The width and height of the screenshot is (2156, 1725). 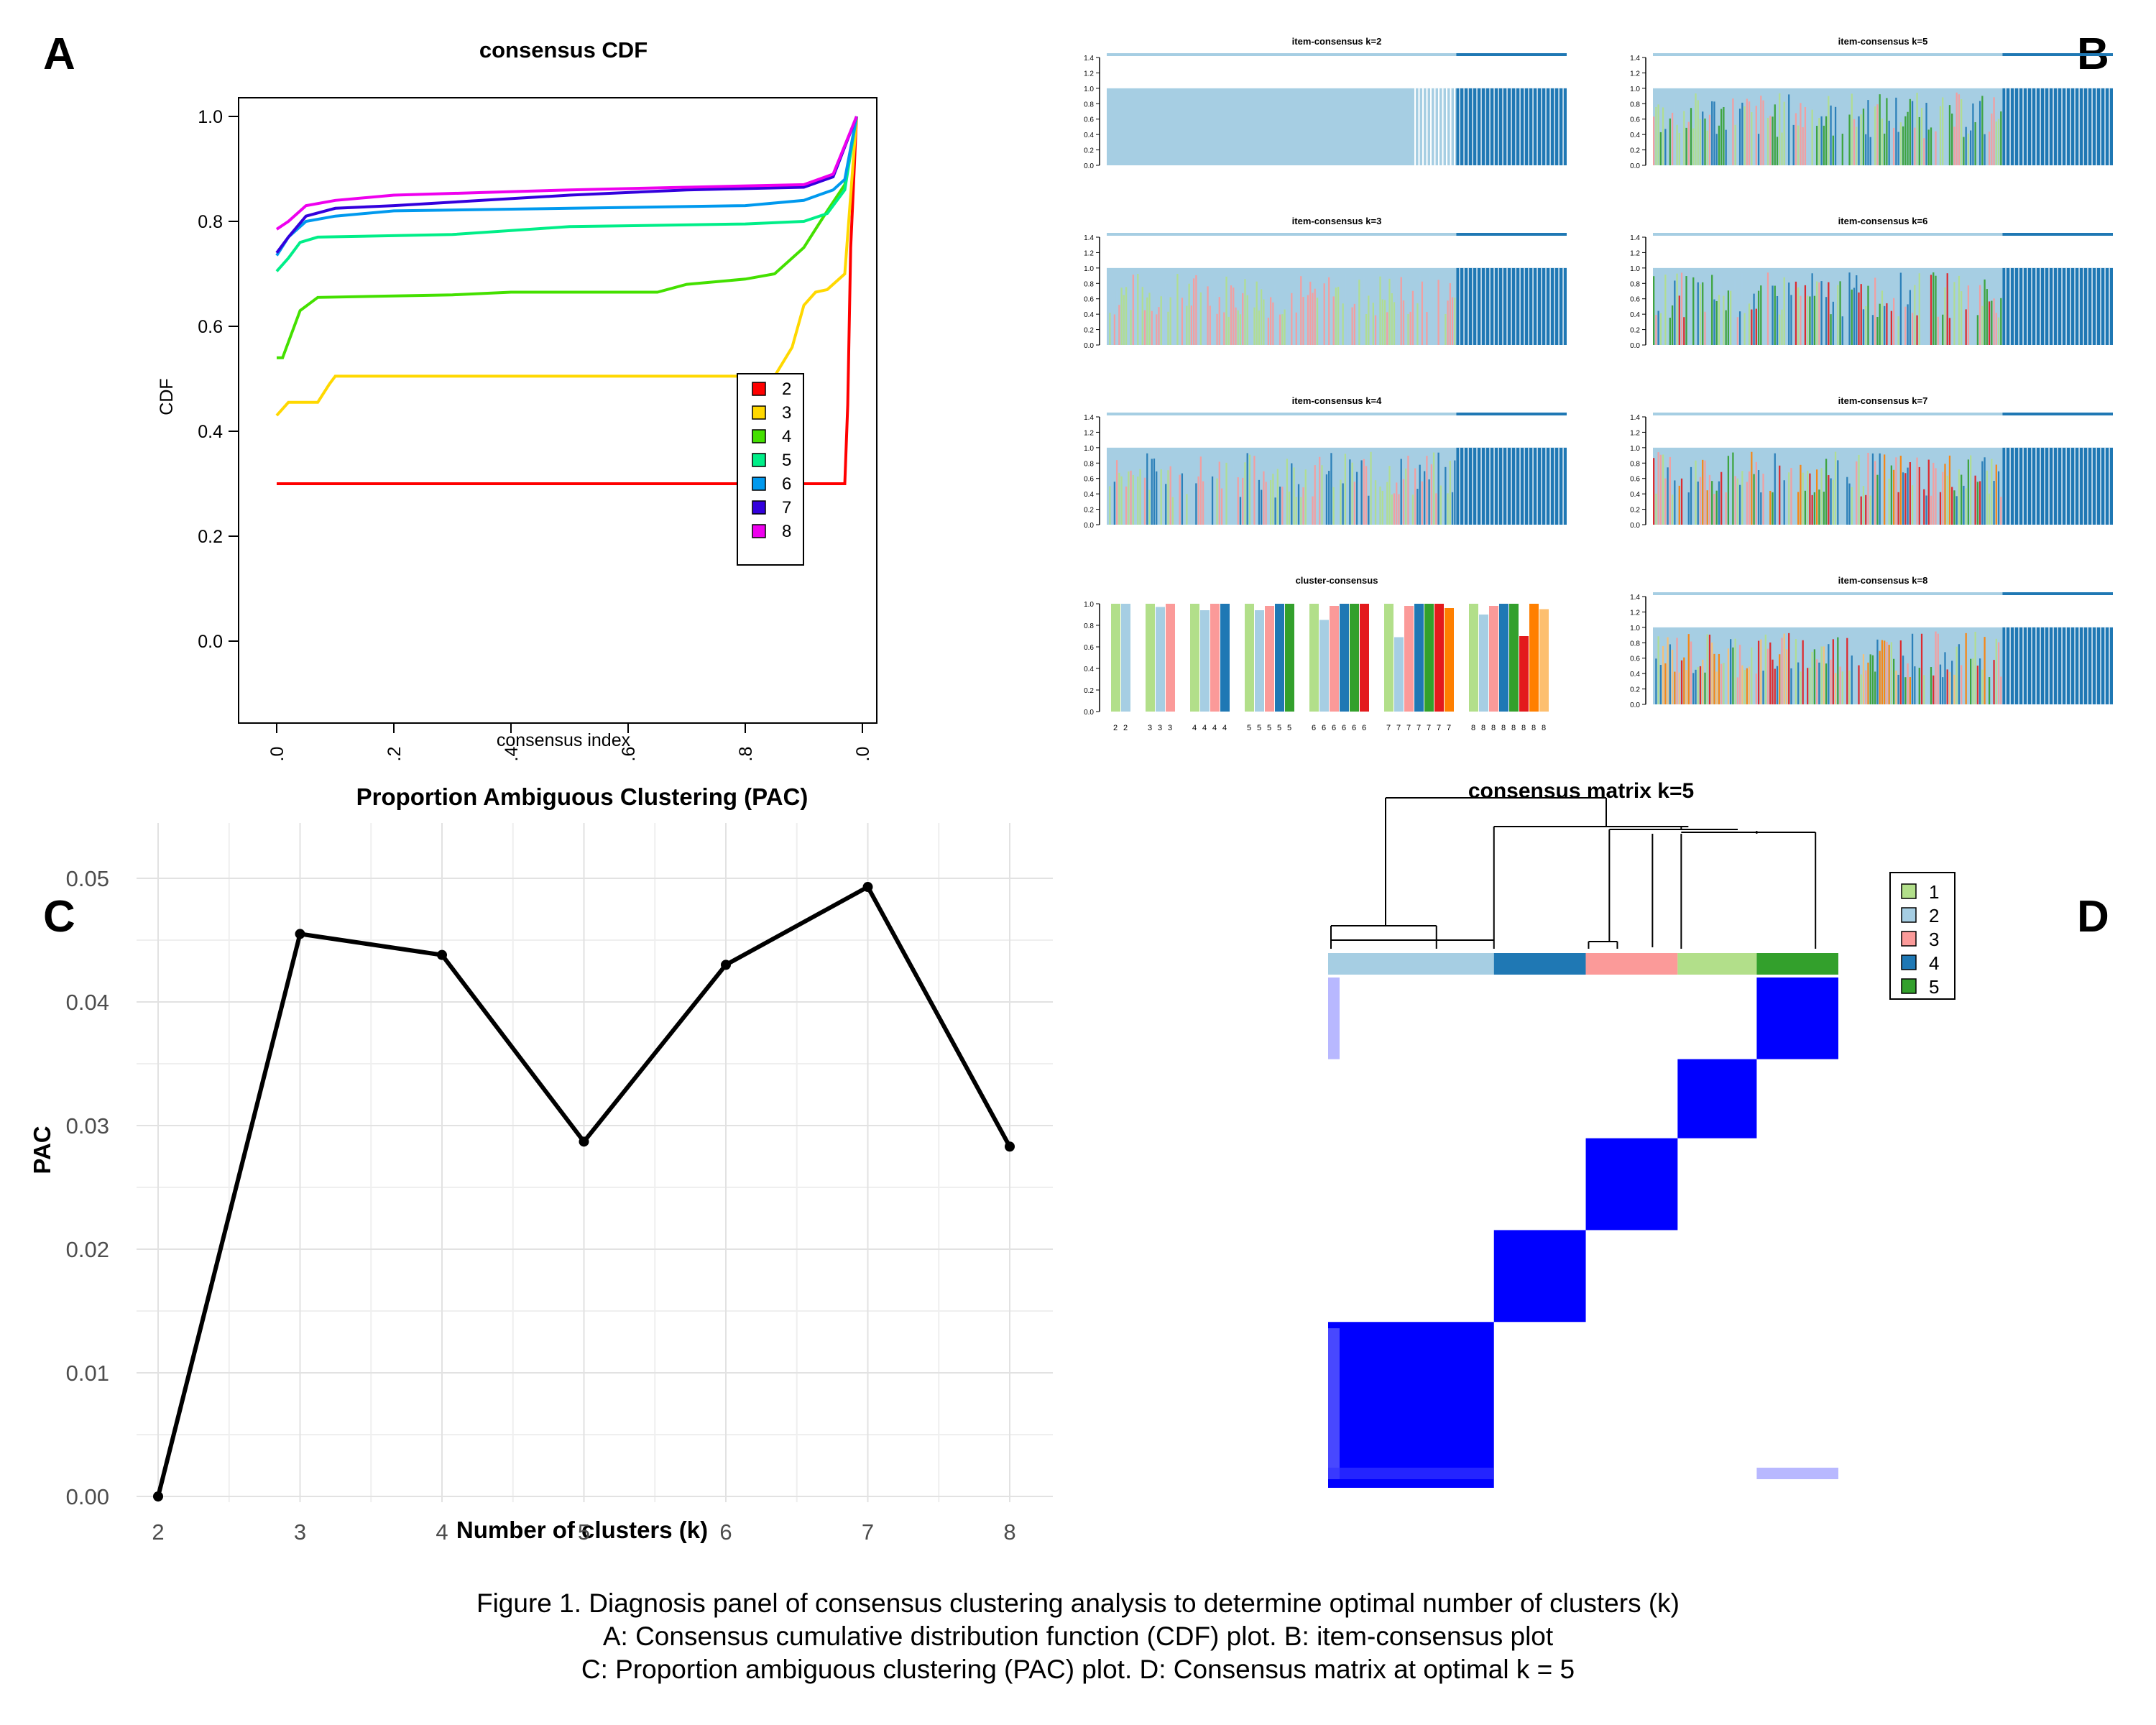 I want to click on cdf-y-tick-label: 0.6, so click(x=210, y=327).